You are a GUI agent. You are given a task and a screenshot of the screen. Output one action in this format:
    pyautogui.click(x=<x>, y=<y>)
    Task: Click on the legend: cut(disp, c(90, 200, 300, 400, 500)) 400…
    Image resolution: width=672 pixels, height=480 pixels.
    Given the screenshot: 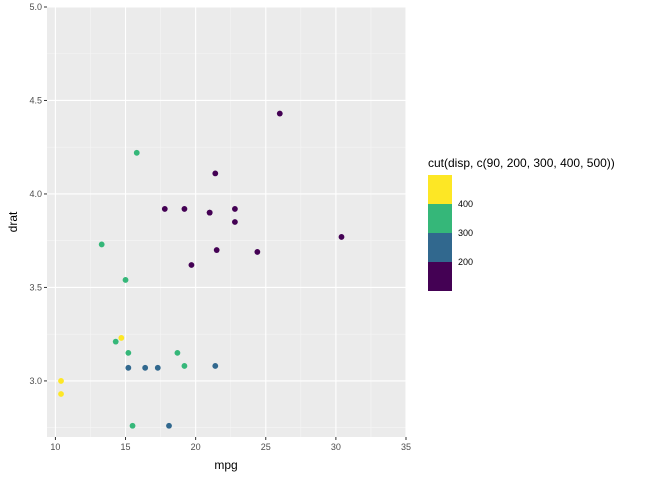 What is the action you would take?
    pyautogui.click(x=521, y=223)
    